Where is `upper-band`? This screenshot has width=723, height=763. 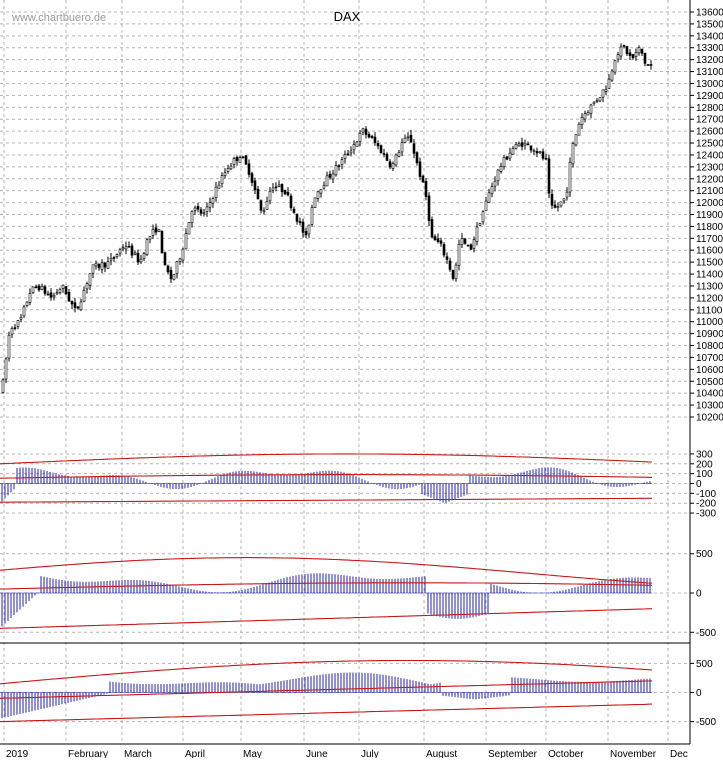
upper-band is located at coordinates (326, 672).